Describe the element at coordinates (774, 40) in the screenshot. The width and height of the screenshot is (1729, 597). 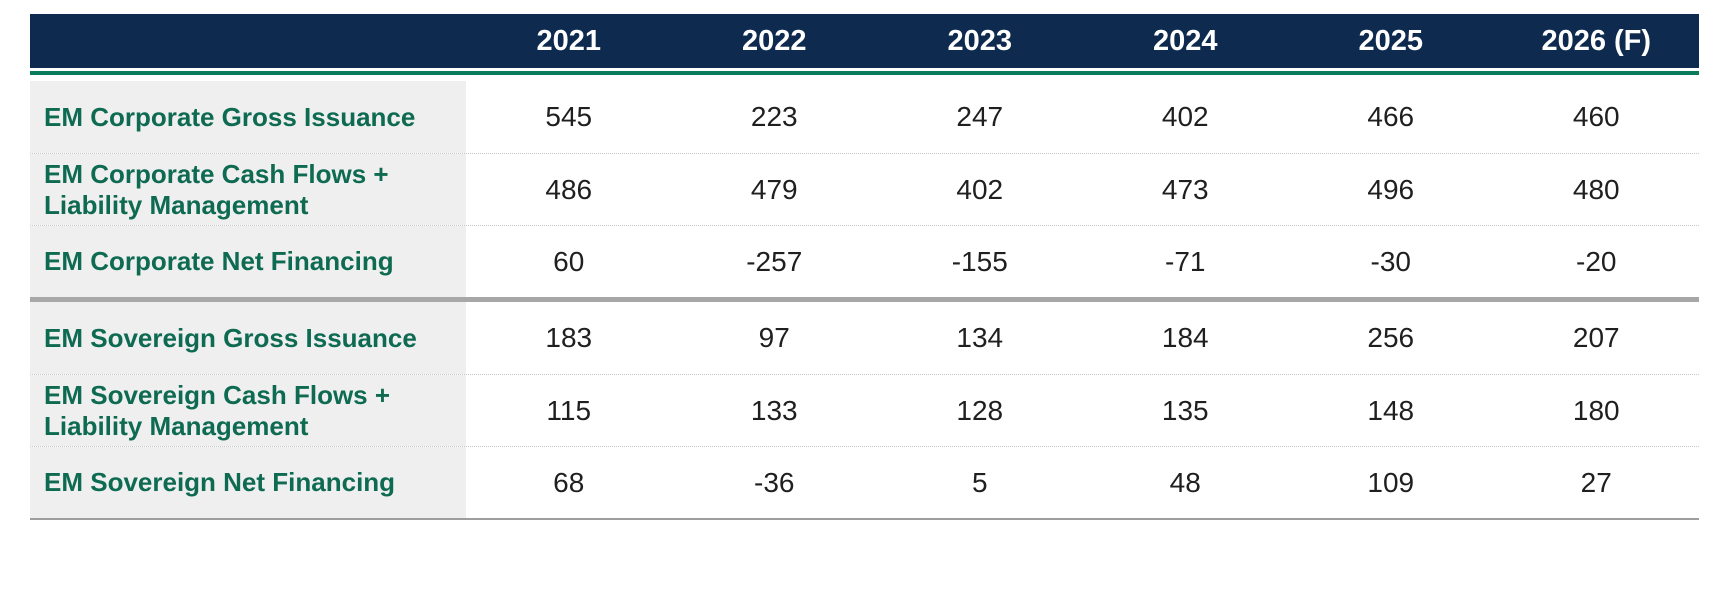
I see `column-header-2022: 2022` at that location.